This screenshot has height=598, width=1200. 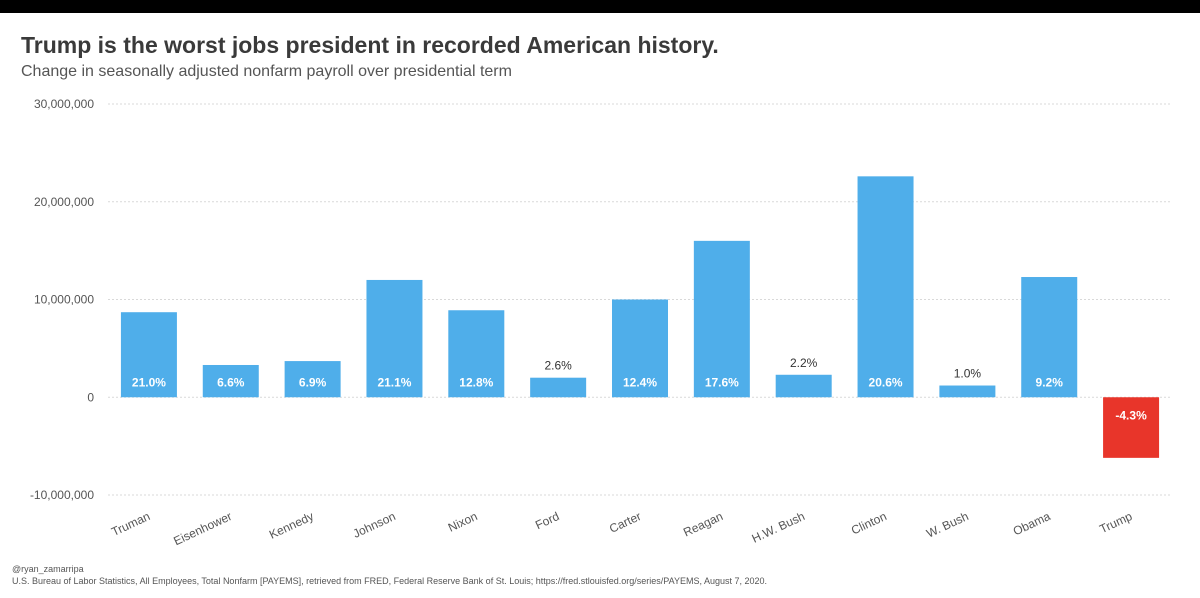 I want to click on y-tick-label: -10,000,000, so click(x=62, y=495).